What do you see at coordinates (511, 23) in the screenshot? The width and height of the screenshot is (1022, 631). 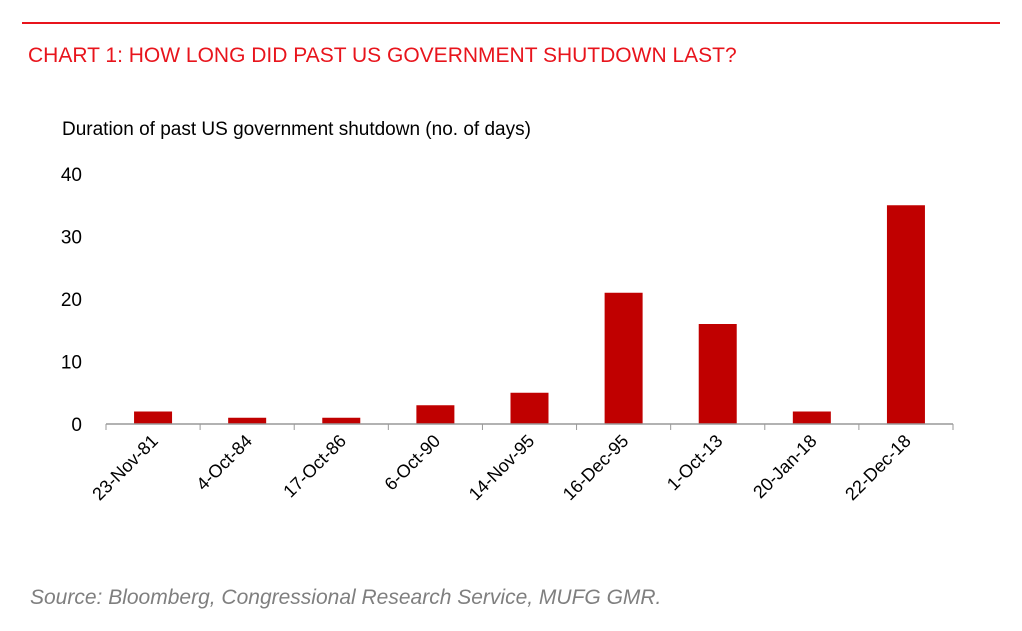 I see `header-rule` at bounding box center [511, 23].